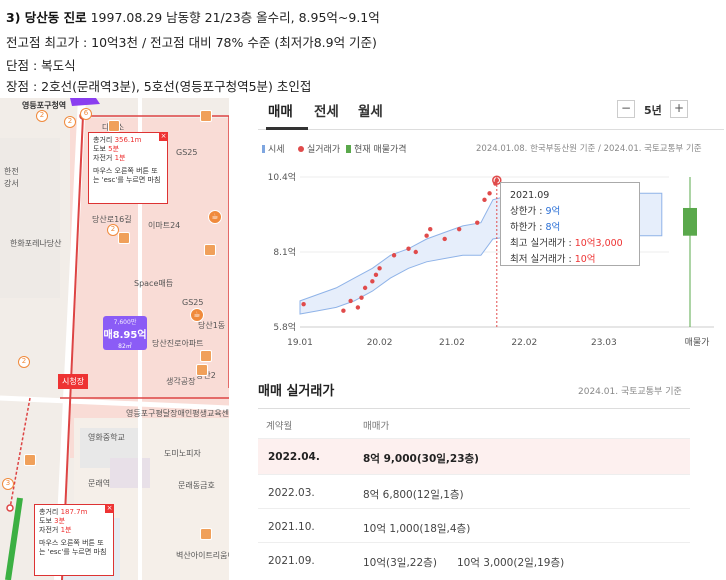 The image size is (726, 580). I want to click on table-row: 2021.10. 10억 1,000(18일,4층), so click(474, 526).